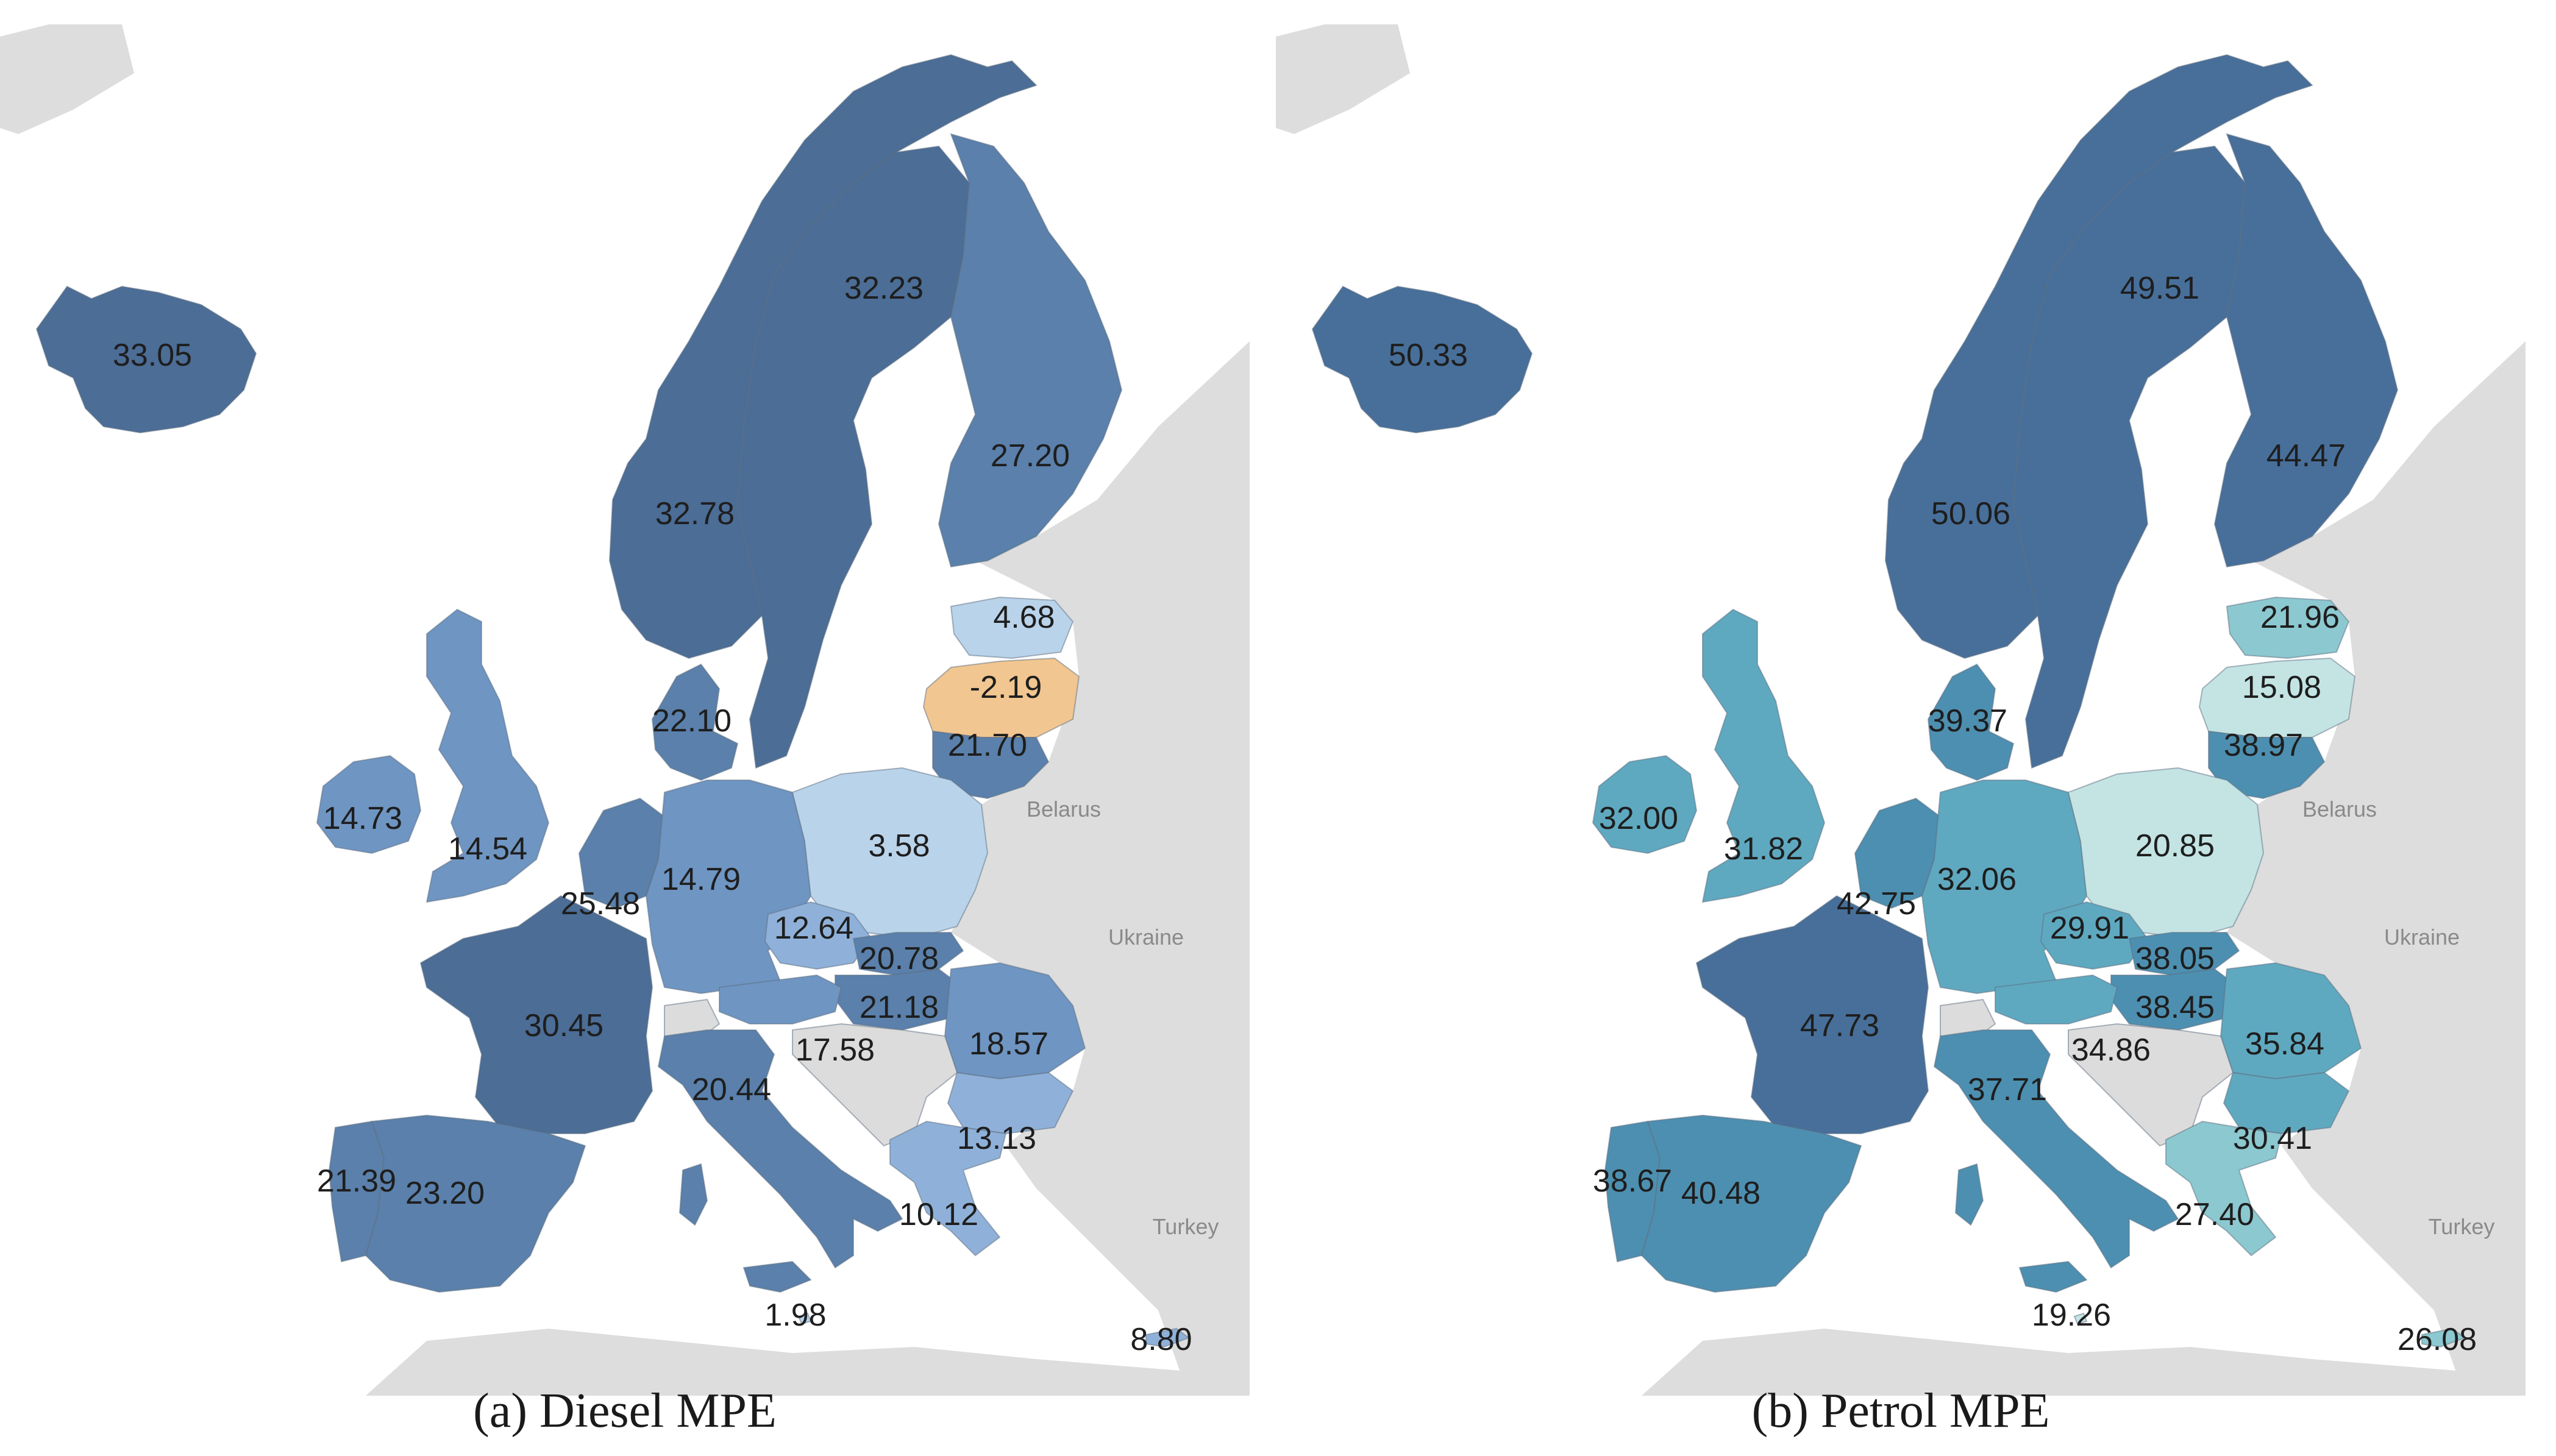 Image resolution: width=2556 pixels, height=1456 pixels. Describe the element at coordinates (2089, 928) in the screenshot. I see `petrol-value-label-czechia: 29.91` at that location.